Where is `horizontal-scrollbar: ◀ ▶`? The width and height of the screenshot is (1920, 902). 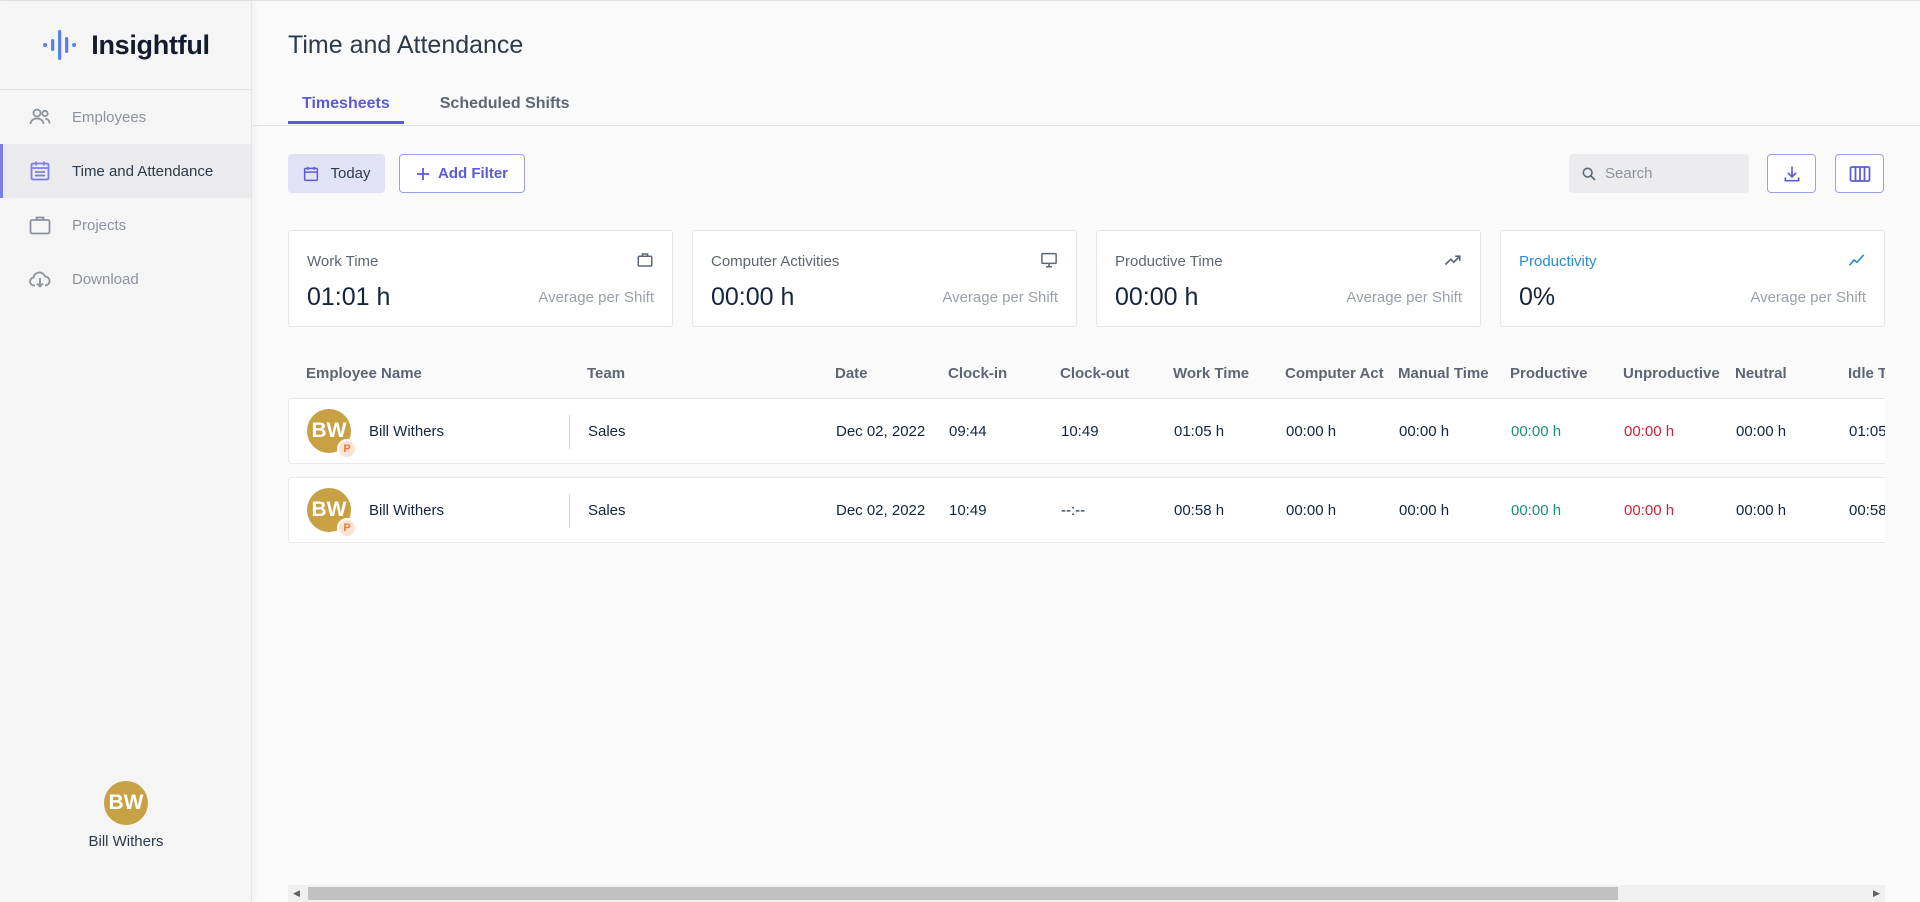 horizontal-scrollbar: ◀ ▶ is located at coordinates (1086, 893).